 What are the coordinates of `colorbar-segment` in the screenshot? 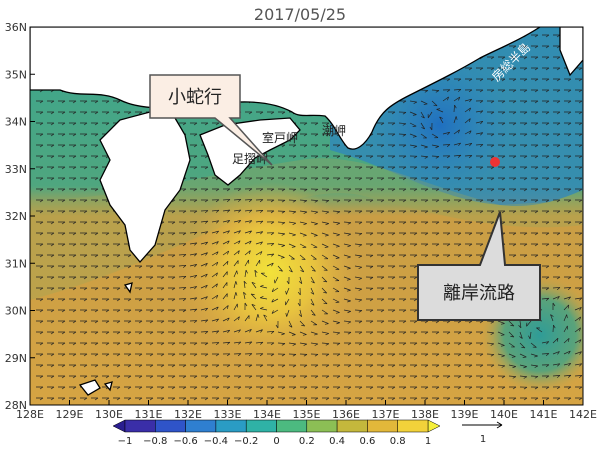 It's located at (413, 426).